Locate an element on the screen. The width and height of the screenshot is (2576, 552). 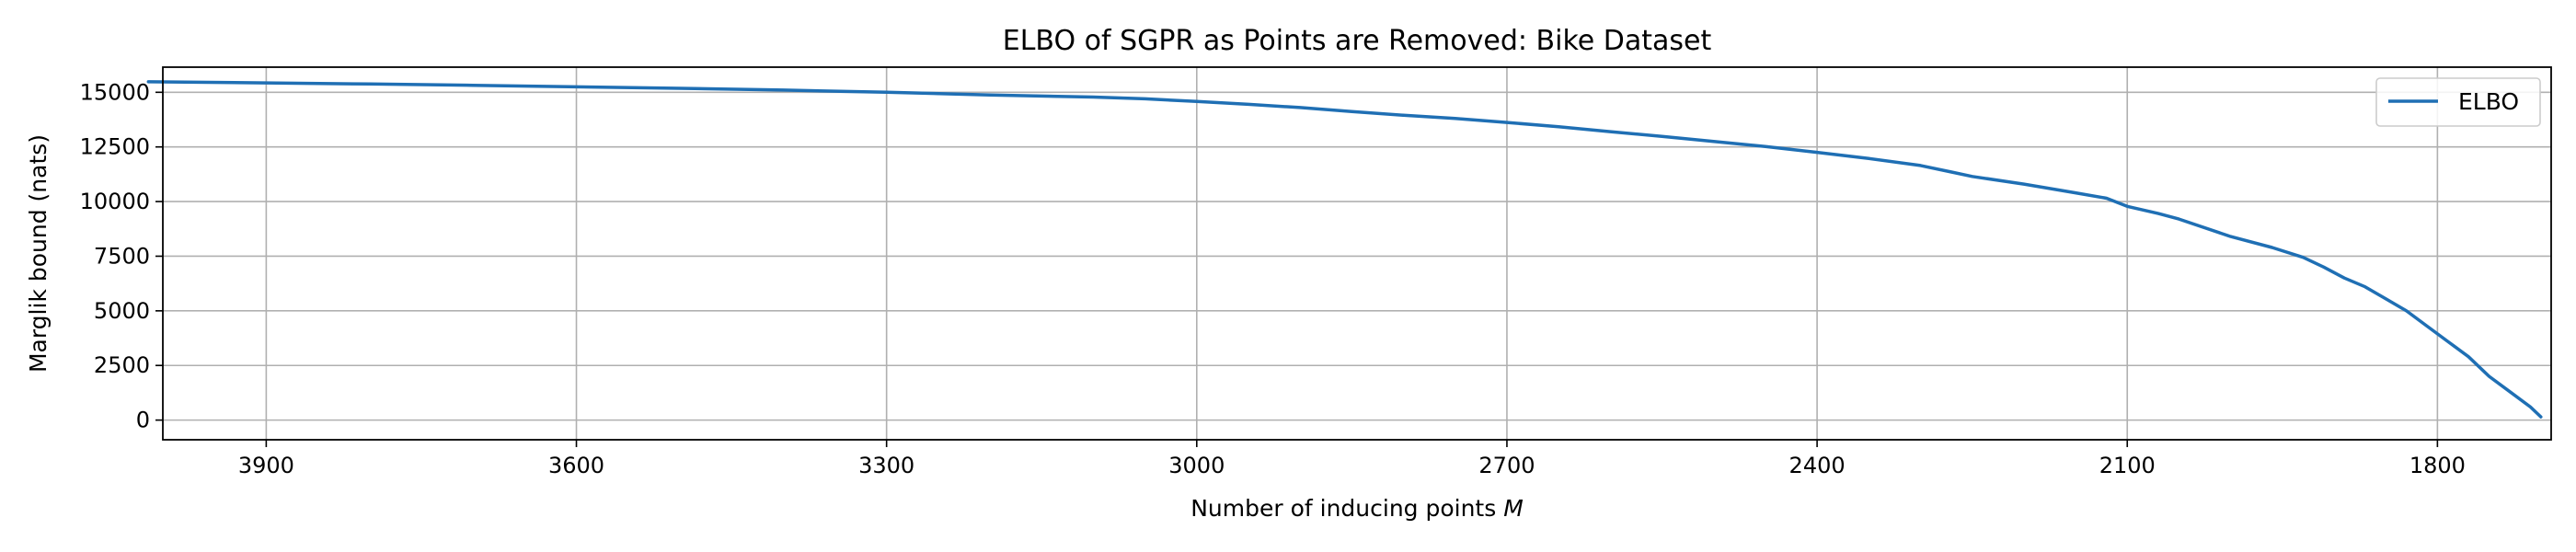
y-tick-label: 15000 is located at coordinates (115, 92).